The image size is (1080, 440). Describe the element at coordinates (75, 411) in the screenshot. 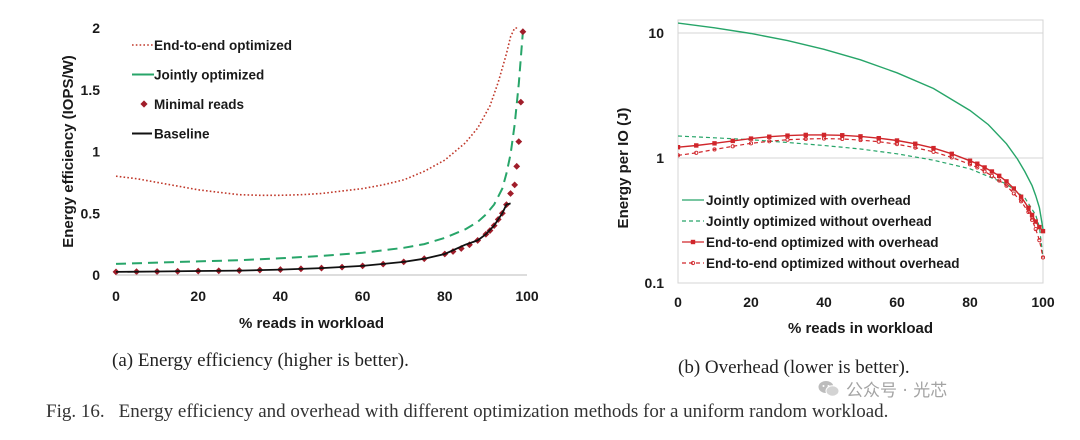

I see `figure-label: Fig. 16.` at that location.